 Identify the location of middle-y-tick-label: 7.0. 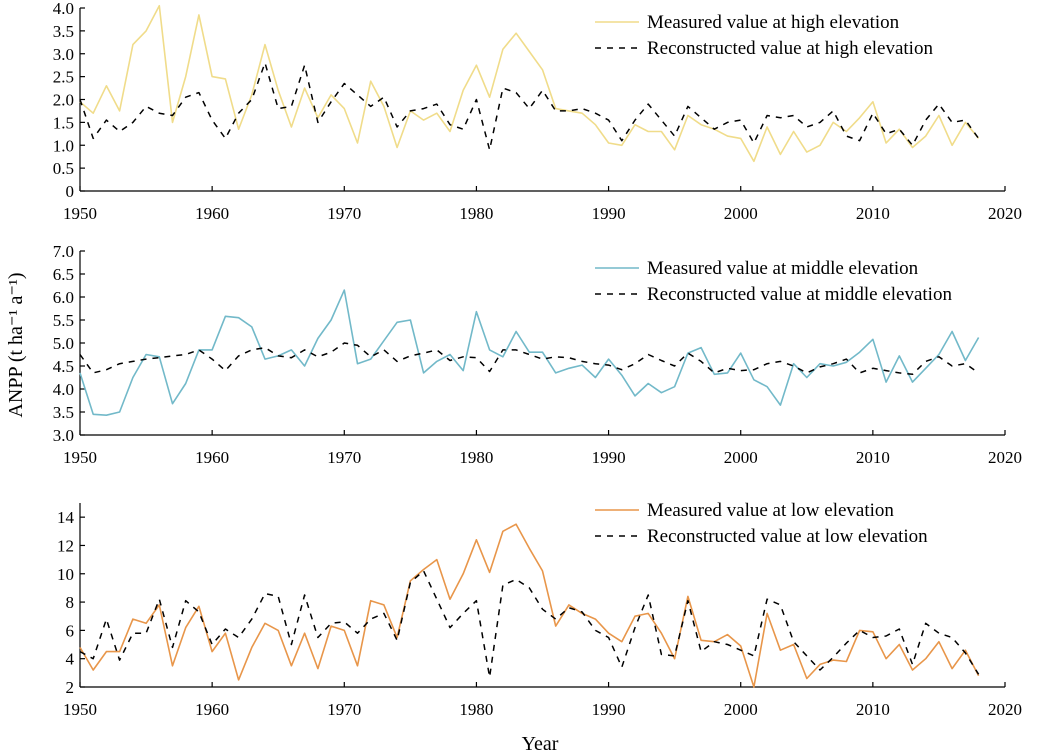
(63, 251).